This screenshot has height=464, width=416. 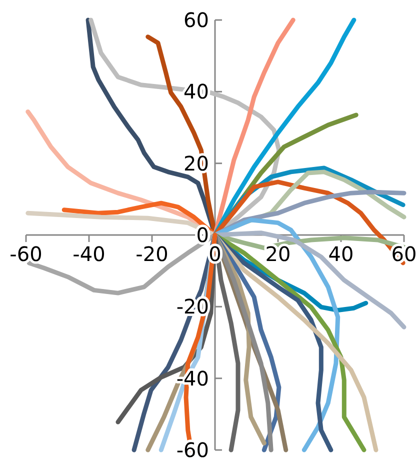 I want to click on y-tick-label: 60, so click(x=196, y=20).